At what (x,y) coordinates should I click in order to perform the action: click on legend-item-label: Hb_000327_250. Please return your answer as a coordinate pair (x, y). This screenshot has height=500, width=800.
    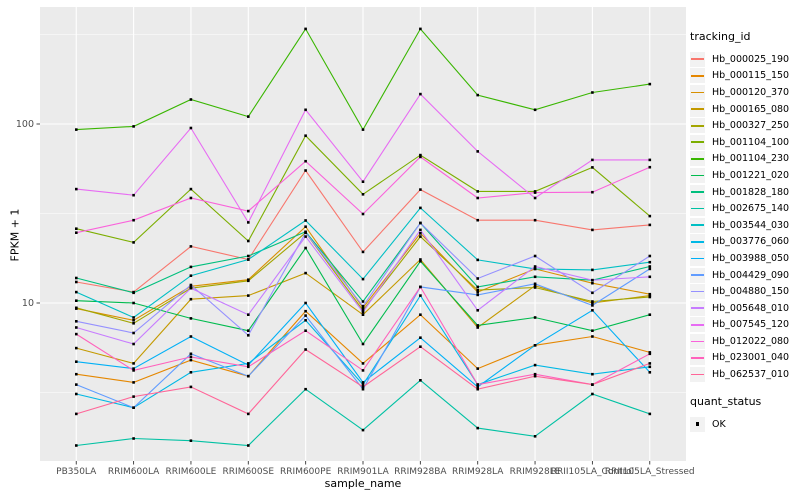
    Looking at the image, I should click on (751, 126).